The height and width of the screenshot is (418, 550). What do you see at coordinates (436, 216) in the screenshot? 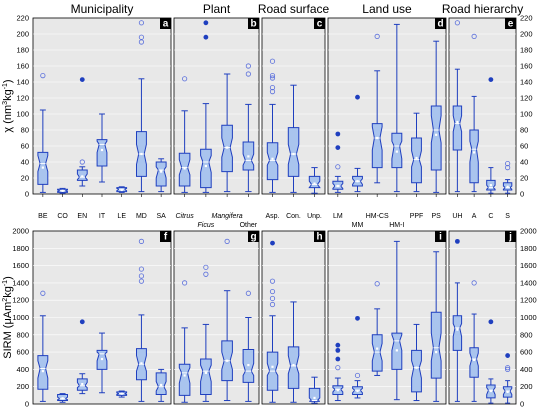
I see `category-label-PS: PS` at bounding box center [436, 216].